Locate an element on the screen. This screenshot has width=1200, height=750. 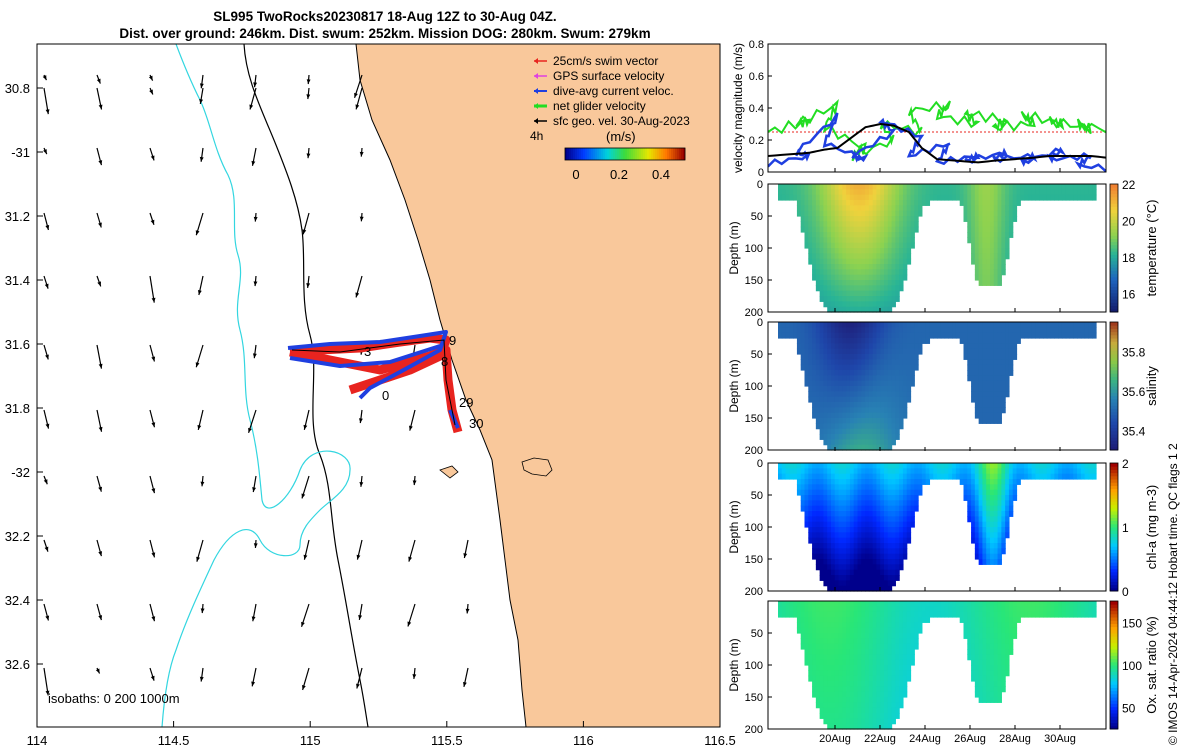
lat-tick-label: 32.6 is located at coordinates (17, 664).